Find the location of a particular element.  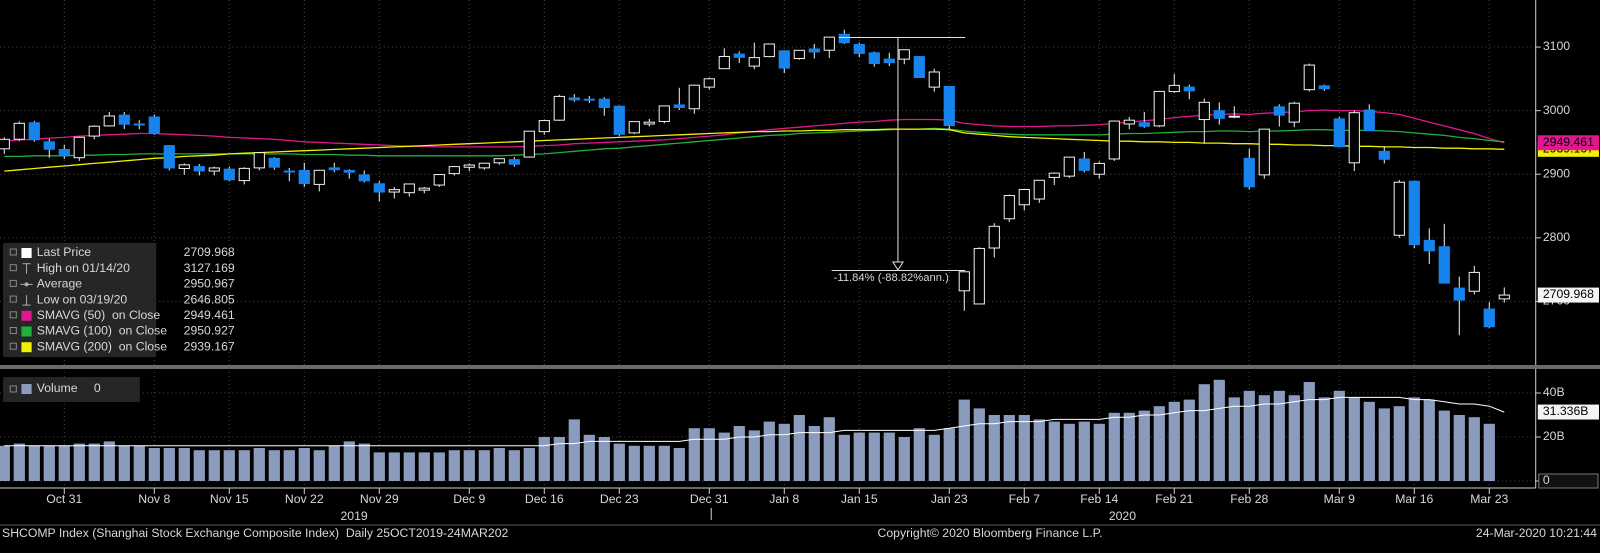

x-tick-label: Nov 22 is located at coordinates (304, 499).